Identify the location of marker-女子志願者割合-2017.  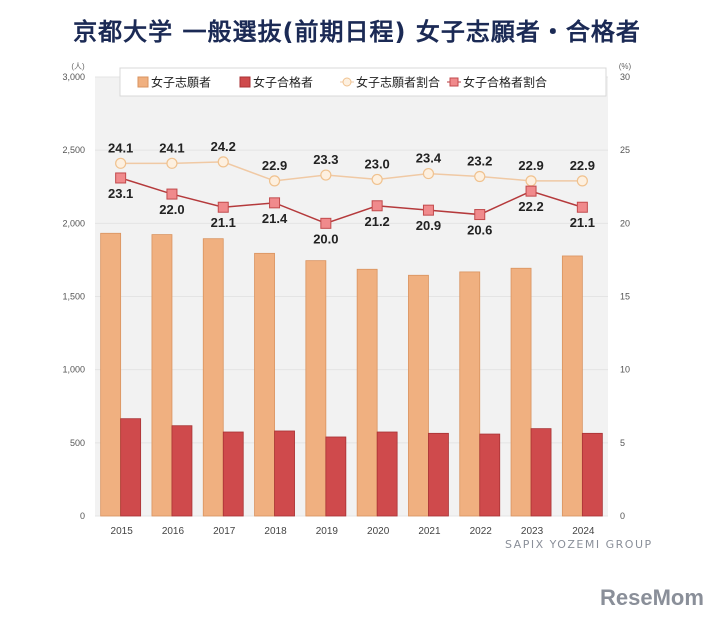
(223, 162).